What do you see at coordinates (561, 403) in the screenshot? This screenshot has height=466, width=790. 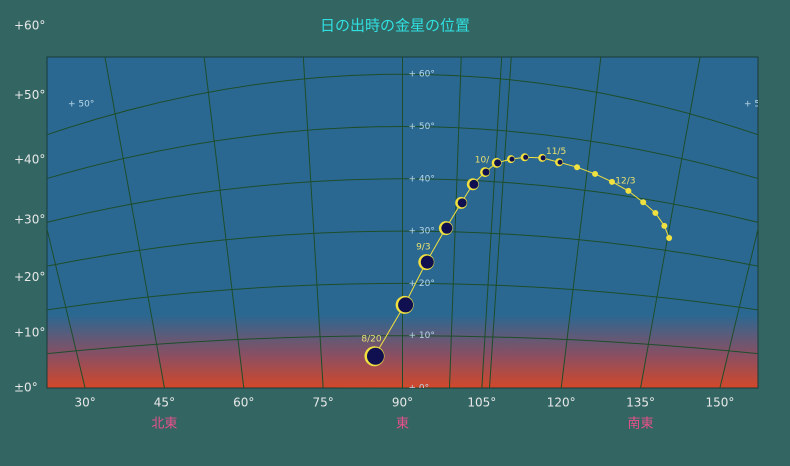 I see `x-tick-label: 120°` at bounding box center [561, 403].